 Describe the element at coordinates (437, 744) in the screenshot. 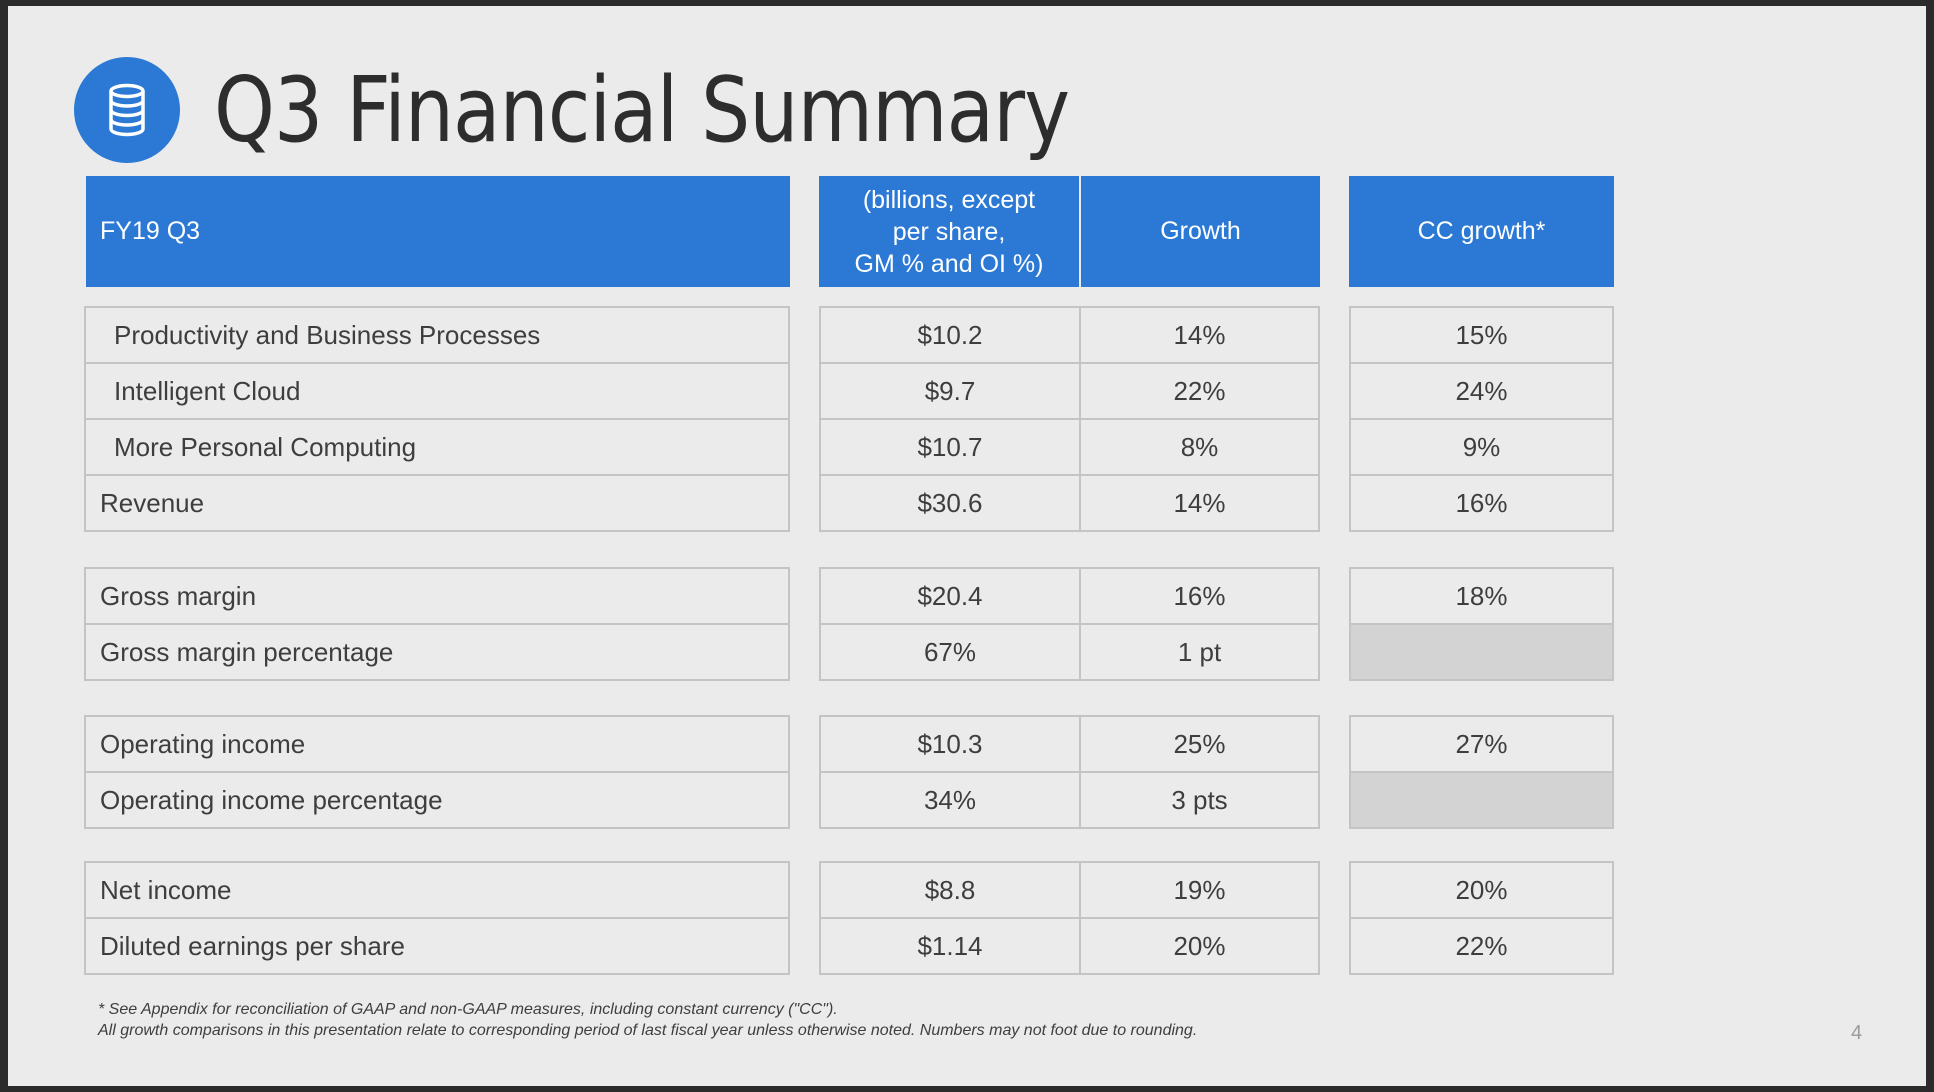

I see `row-label: Operating income` at that location.